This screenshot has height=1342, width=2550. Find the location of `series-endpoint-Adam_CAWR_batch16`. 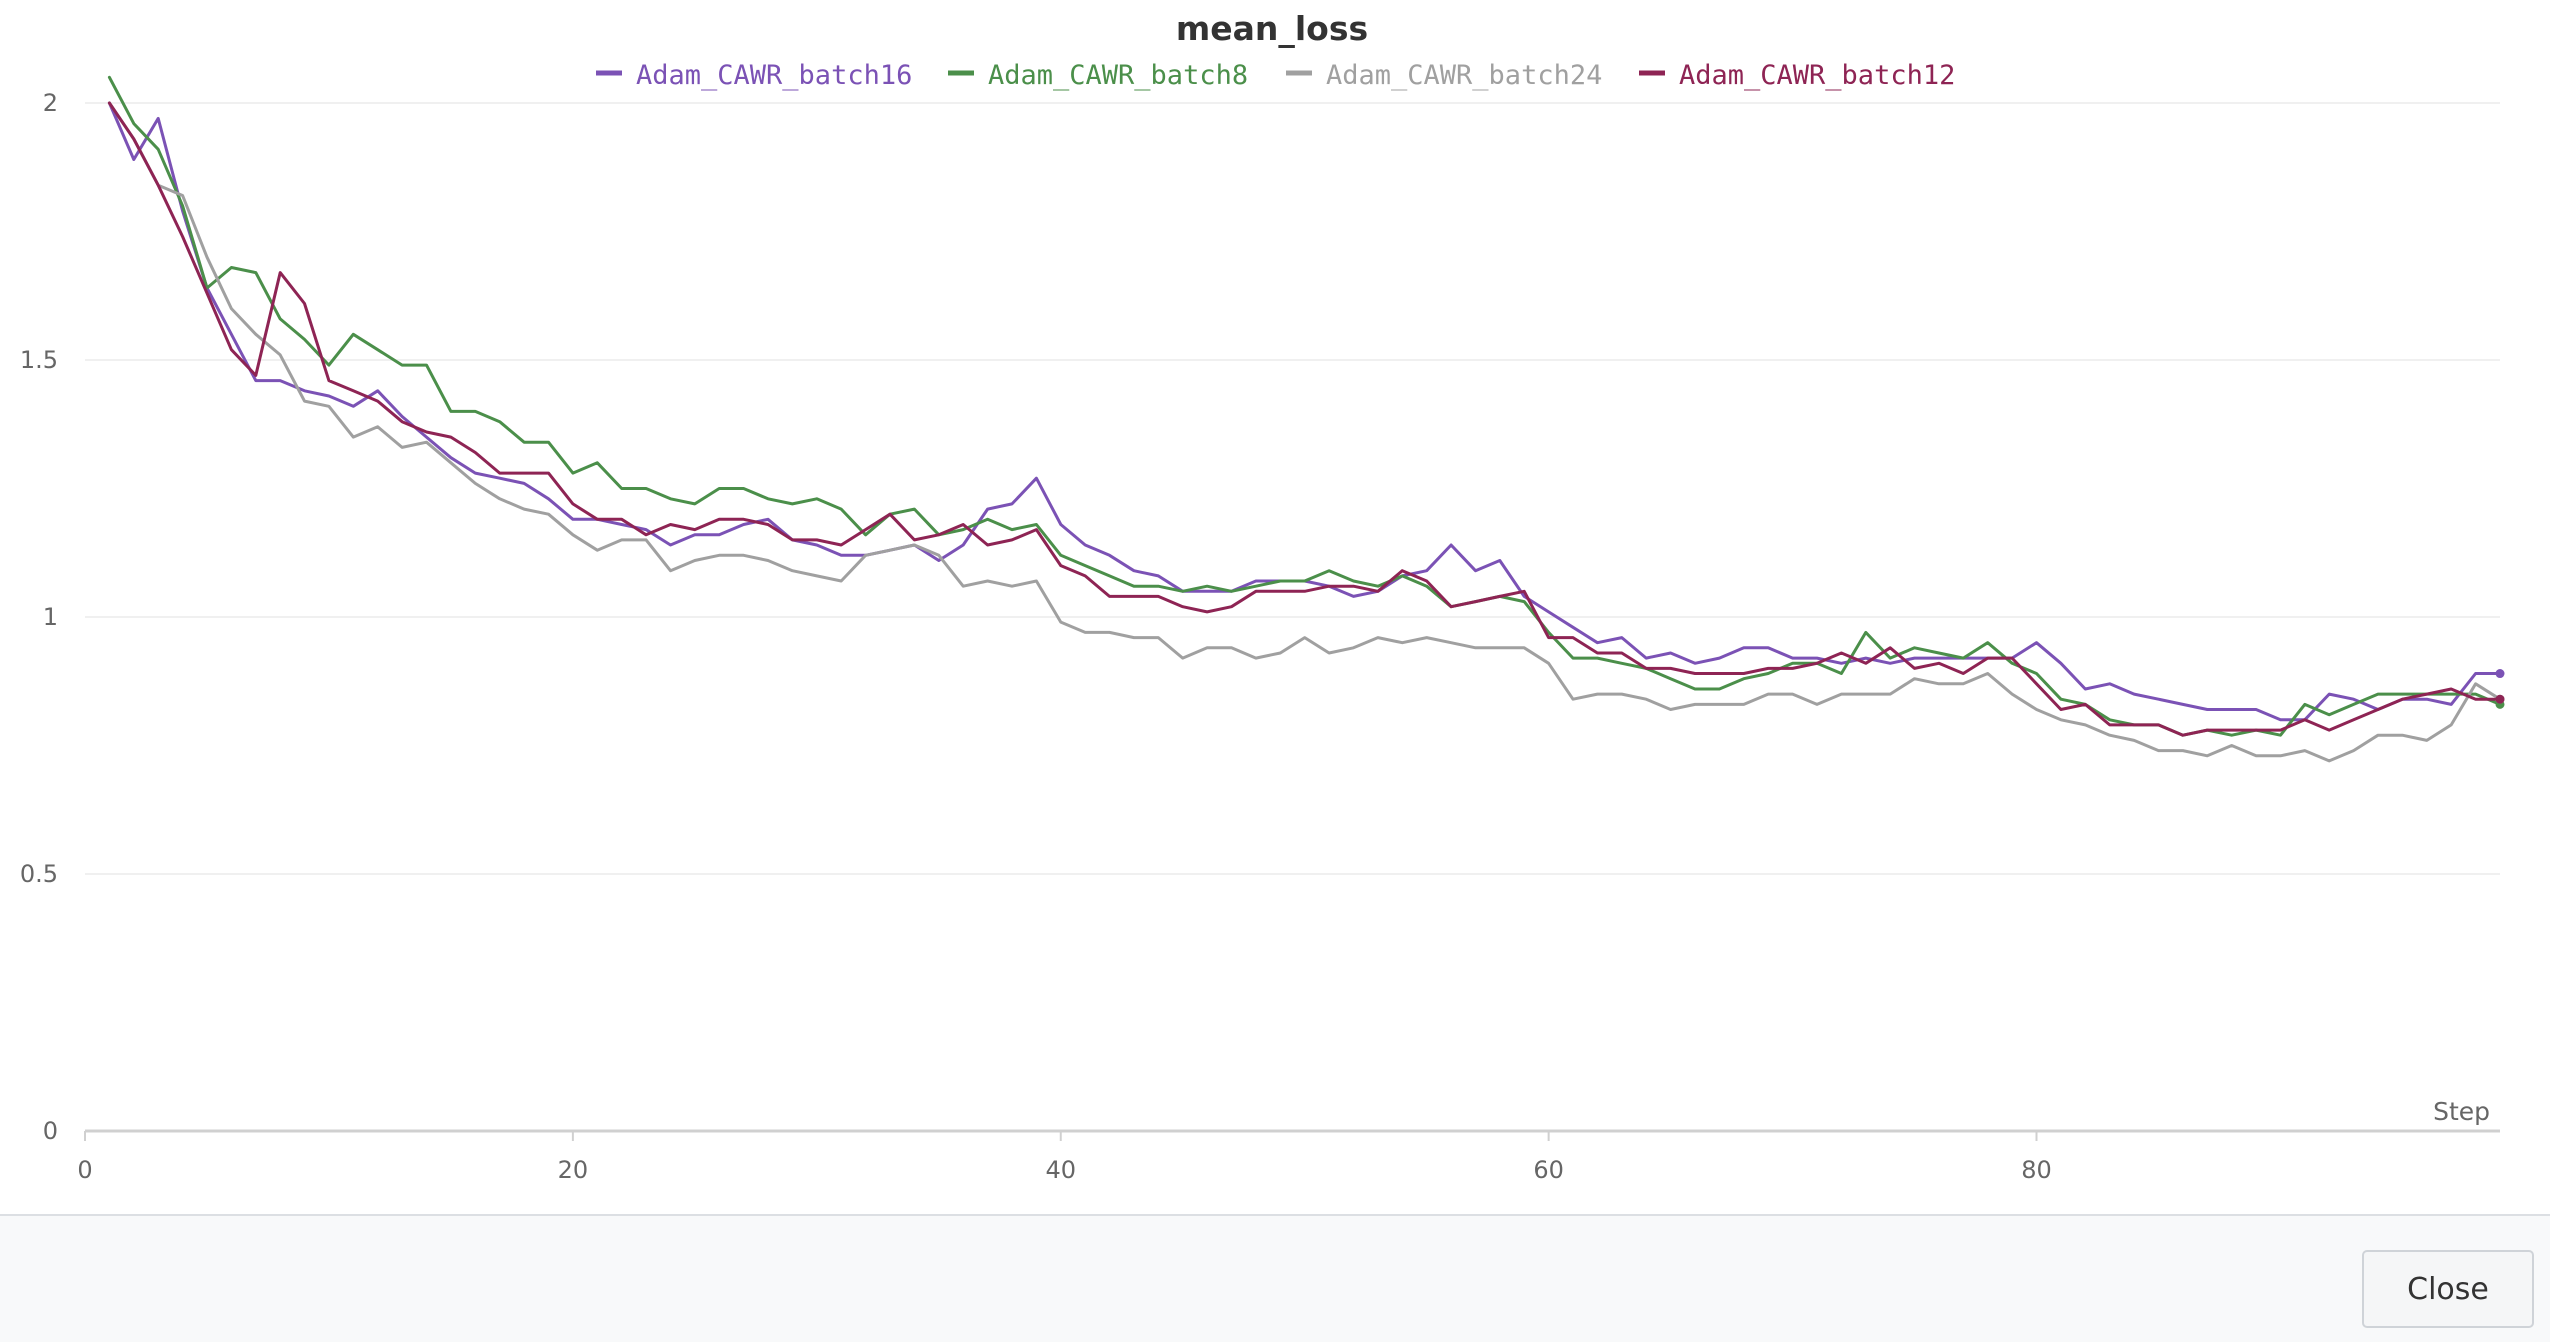

series-endpoint-Adam_CAWR_batch16 is located at coordinates (2500, 674).